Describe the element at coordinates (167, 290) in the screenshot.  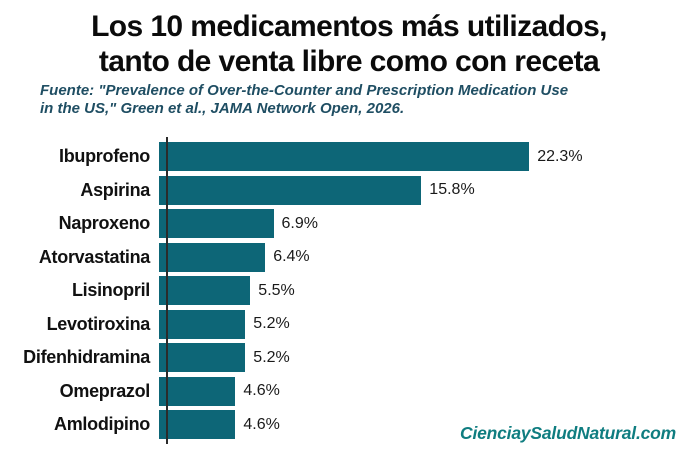
I see `y-axis-line` at that location.